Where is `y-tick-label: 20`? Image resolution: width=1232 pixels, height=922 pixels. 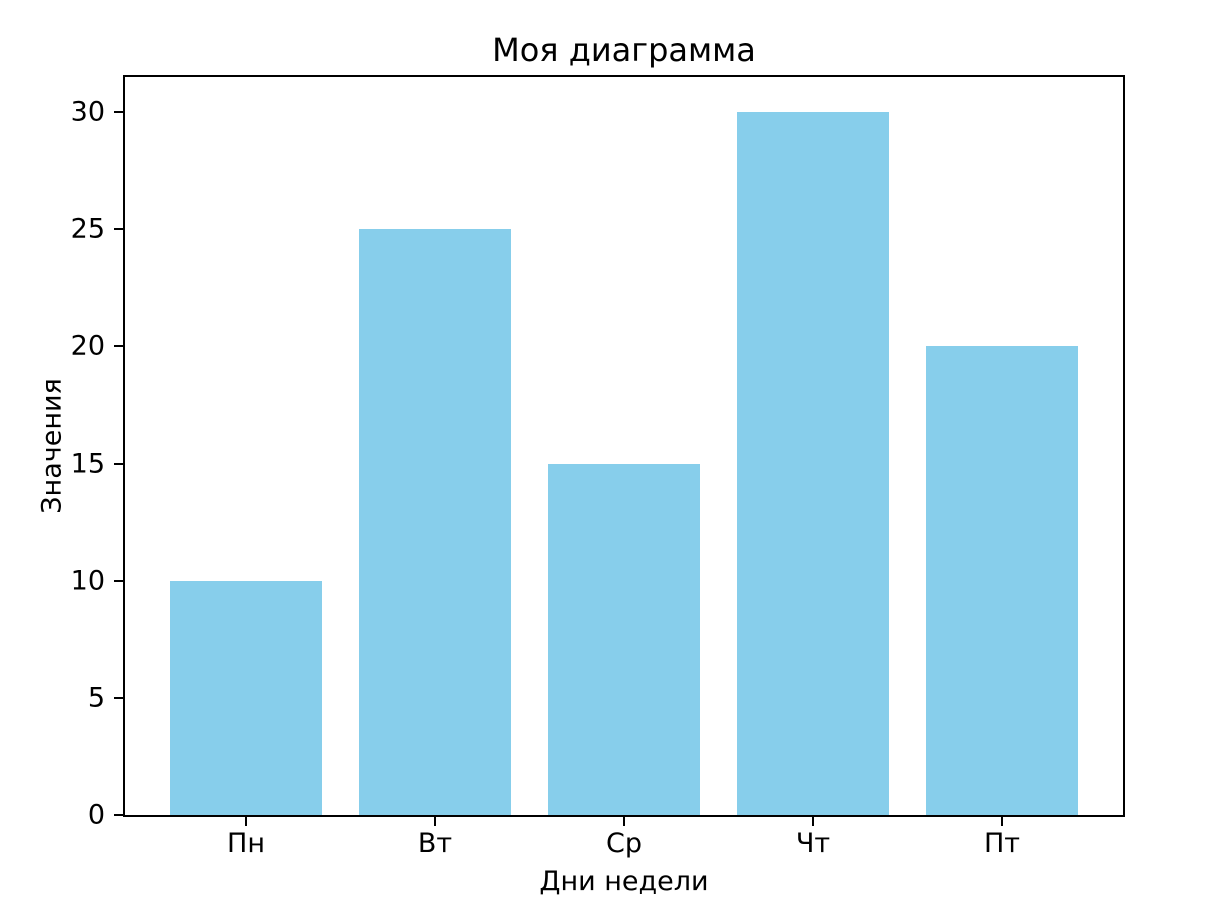 y-tick-label: 20 is located at coordinates (87, 346).